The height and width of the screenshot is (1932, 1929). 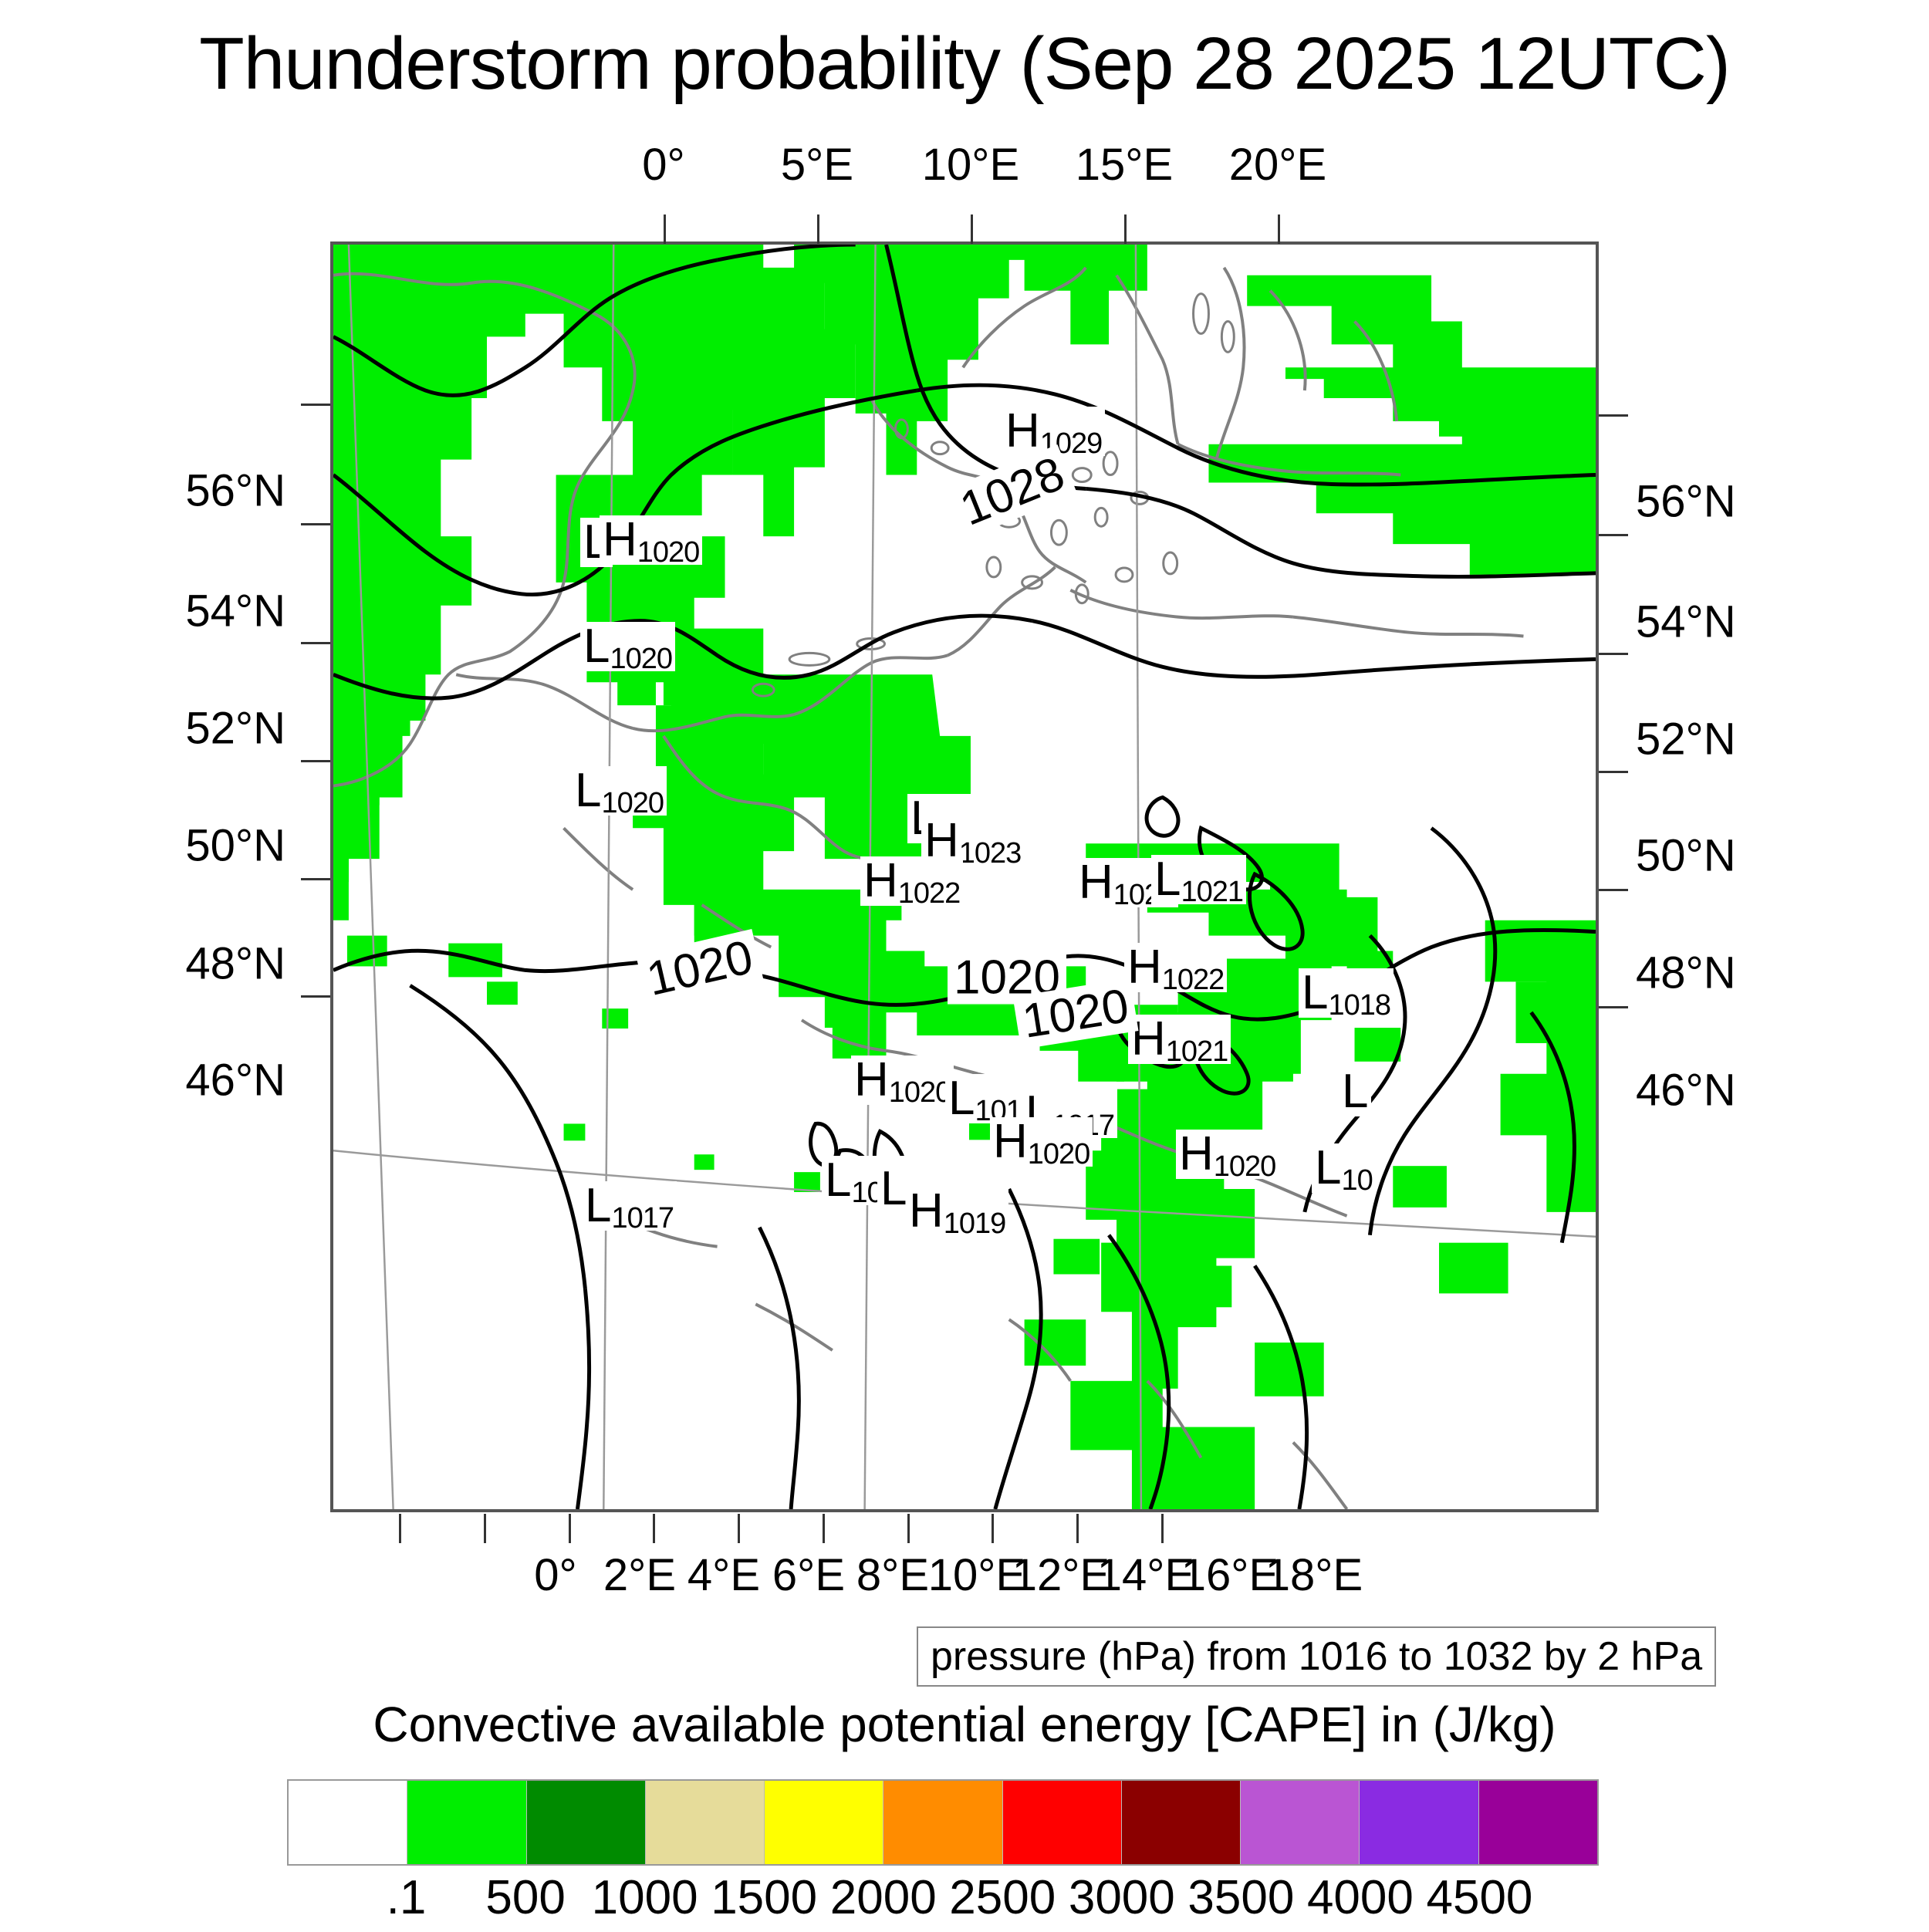 I want to click on pressure-center-l: L, so click(x=1355, y=1091).